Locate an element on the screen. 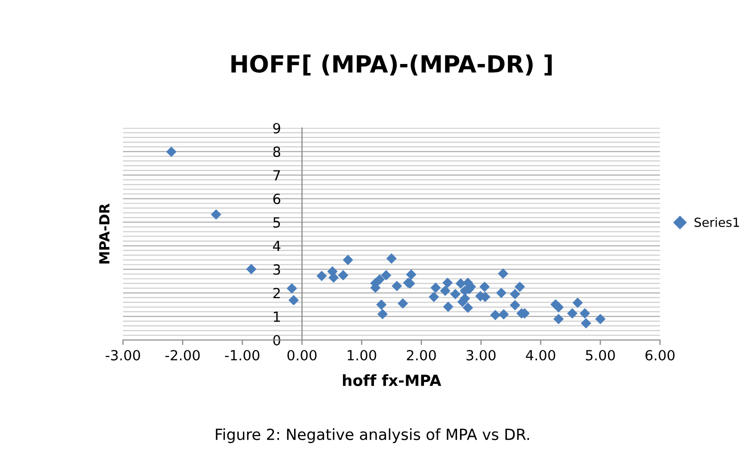  y-axis-title: MPA-DR is located at coordinates (104, 234).